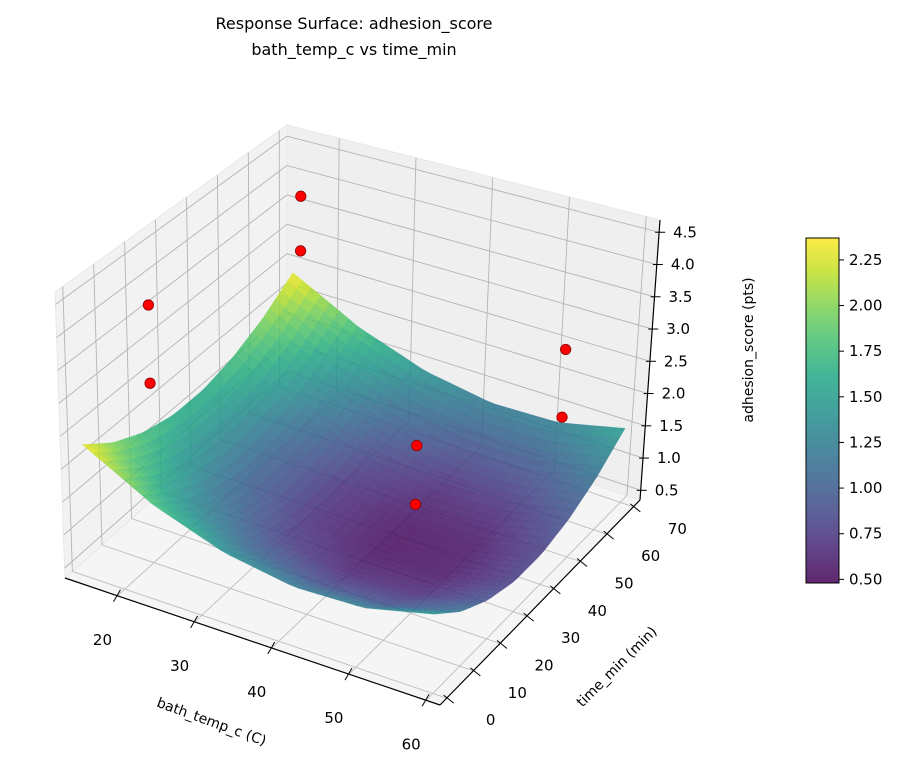 This screenshot has width=916, height=773. Describe the element at coordinates (822, 410) in the screenshot. I see `colorbar-gradient` at that location.